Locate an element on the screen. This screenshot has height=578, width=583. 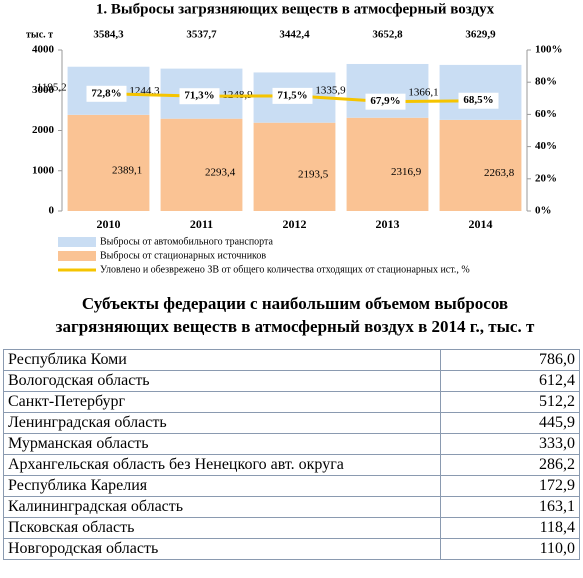
legend-label: Выбросы от стационарных источников is located at coordinates (183, 255).